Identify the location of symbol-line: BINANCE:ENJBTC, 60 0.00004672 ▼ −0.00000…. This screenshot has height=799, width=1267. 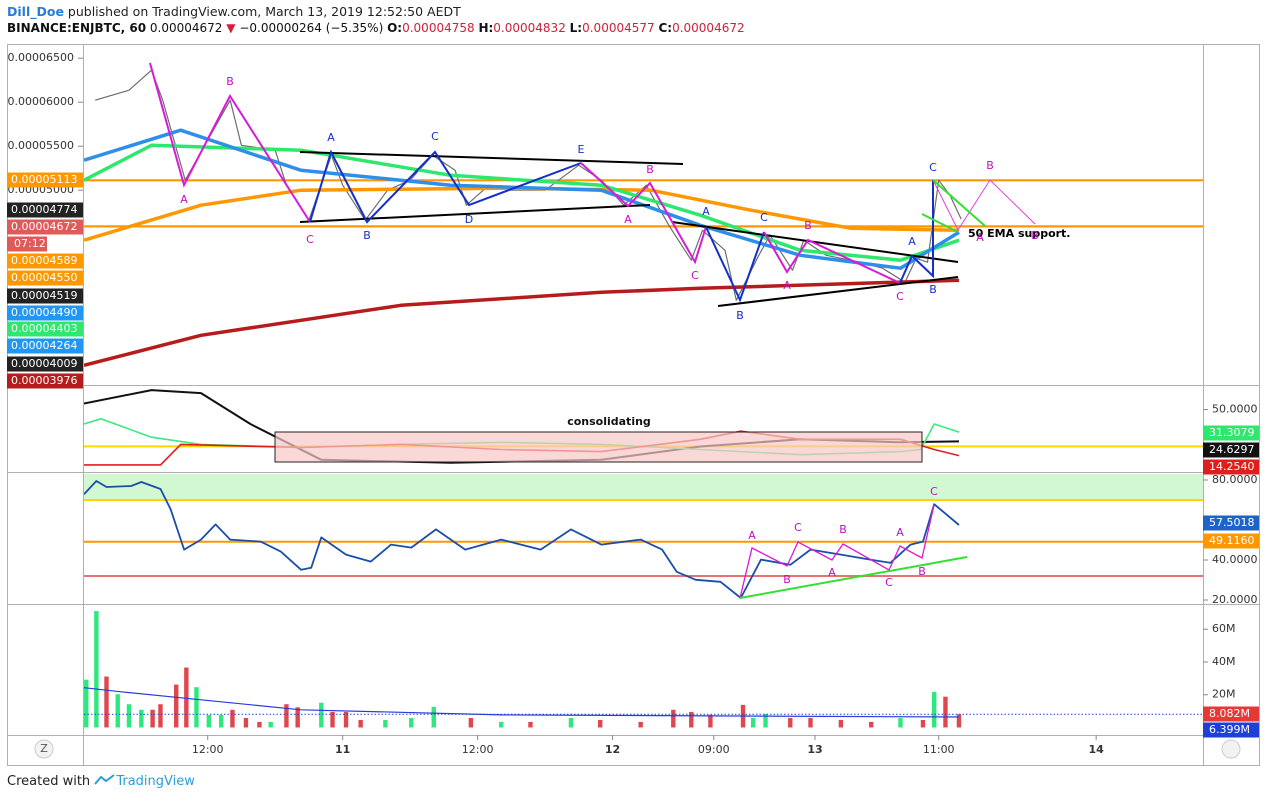
(376, 28).